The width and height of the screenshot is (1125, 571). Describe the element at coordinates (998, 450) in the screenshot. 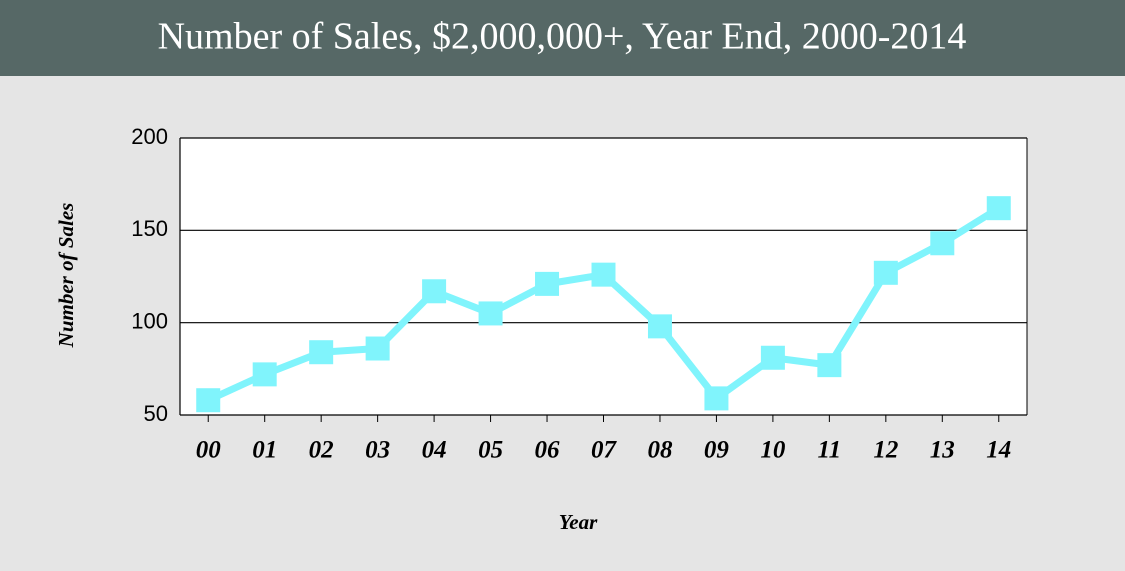

I see `x-tick-label: 14` at that location.